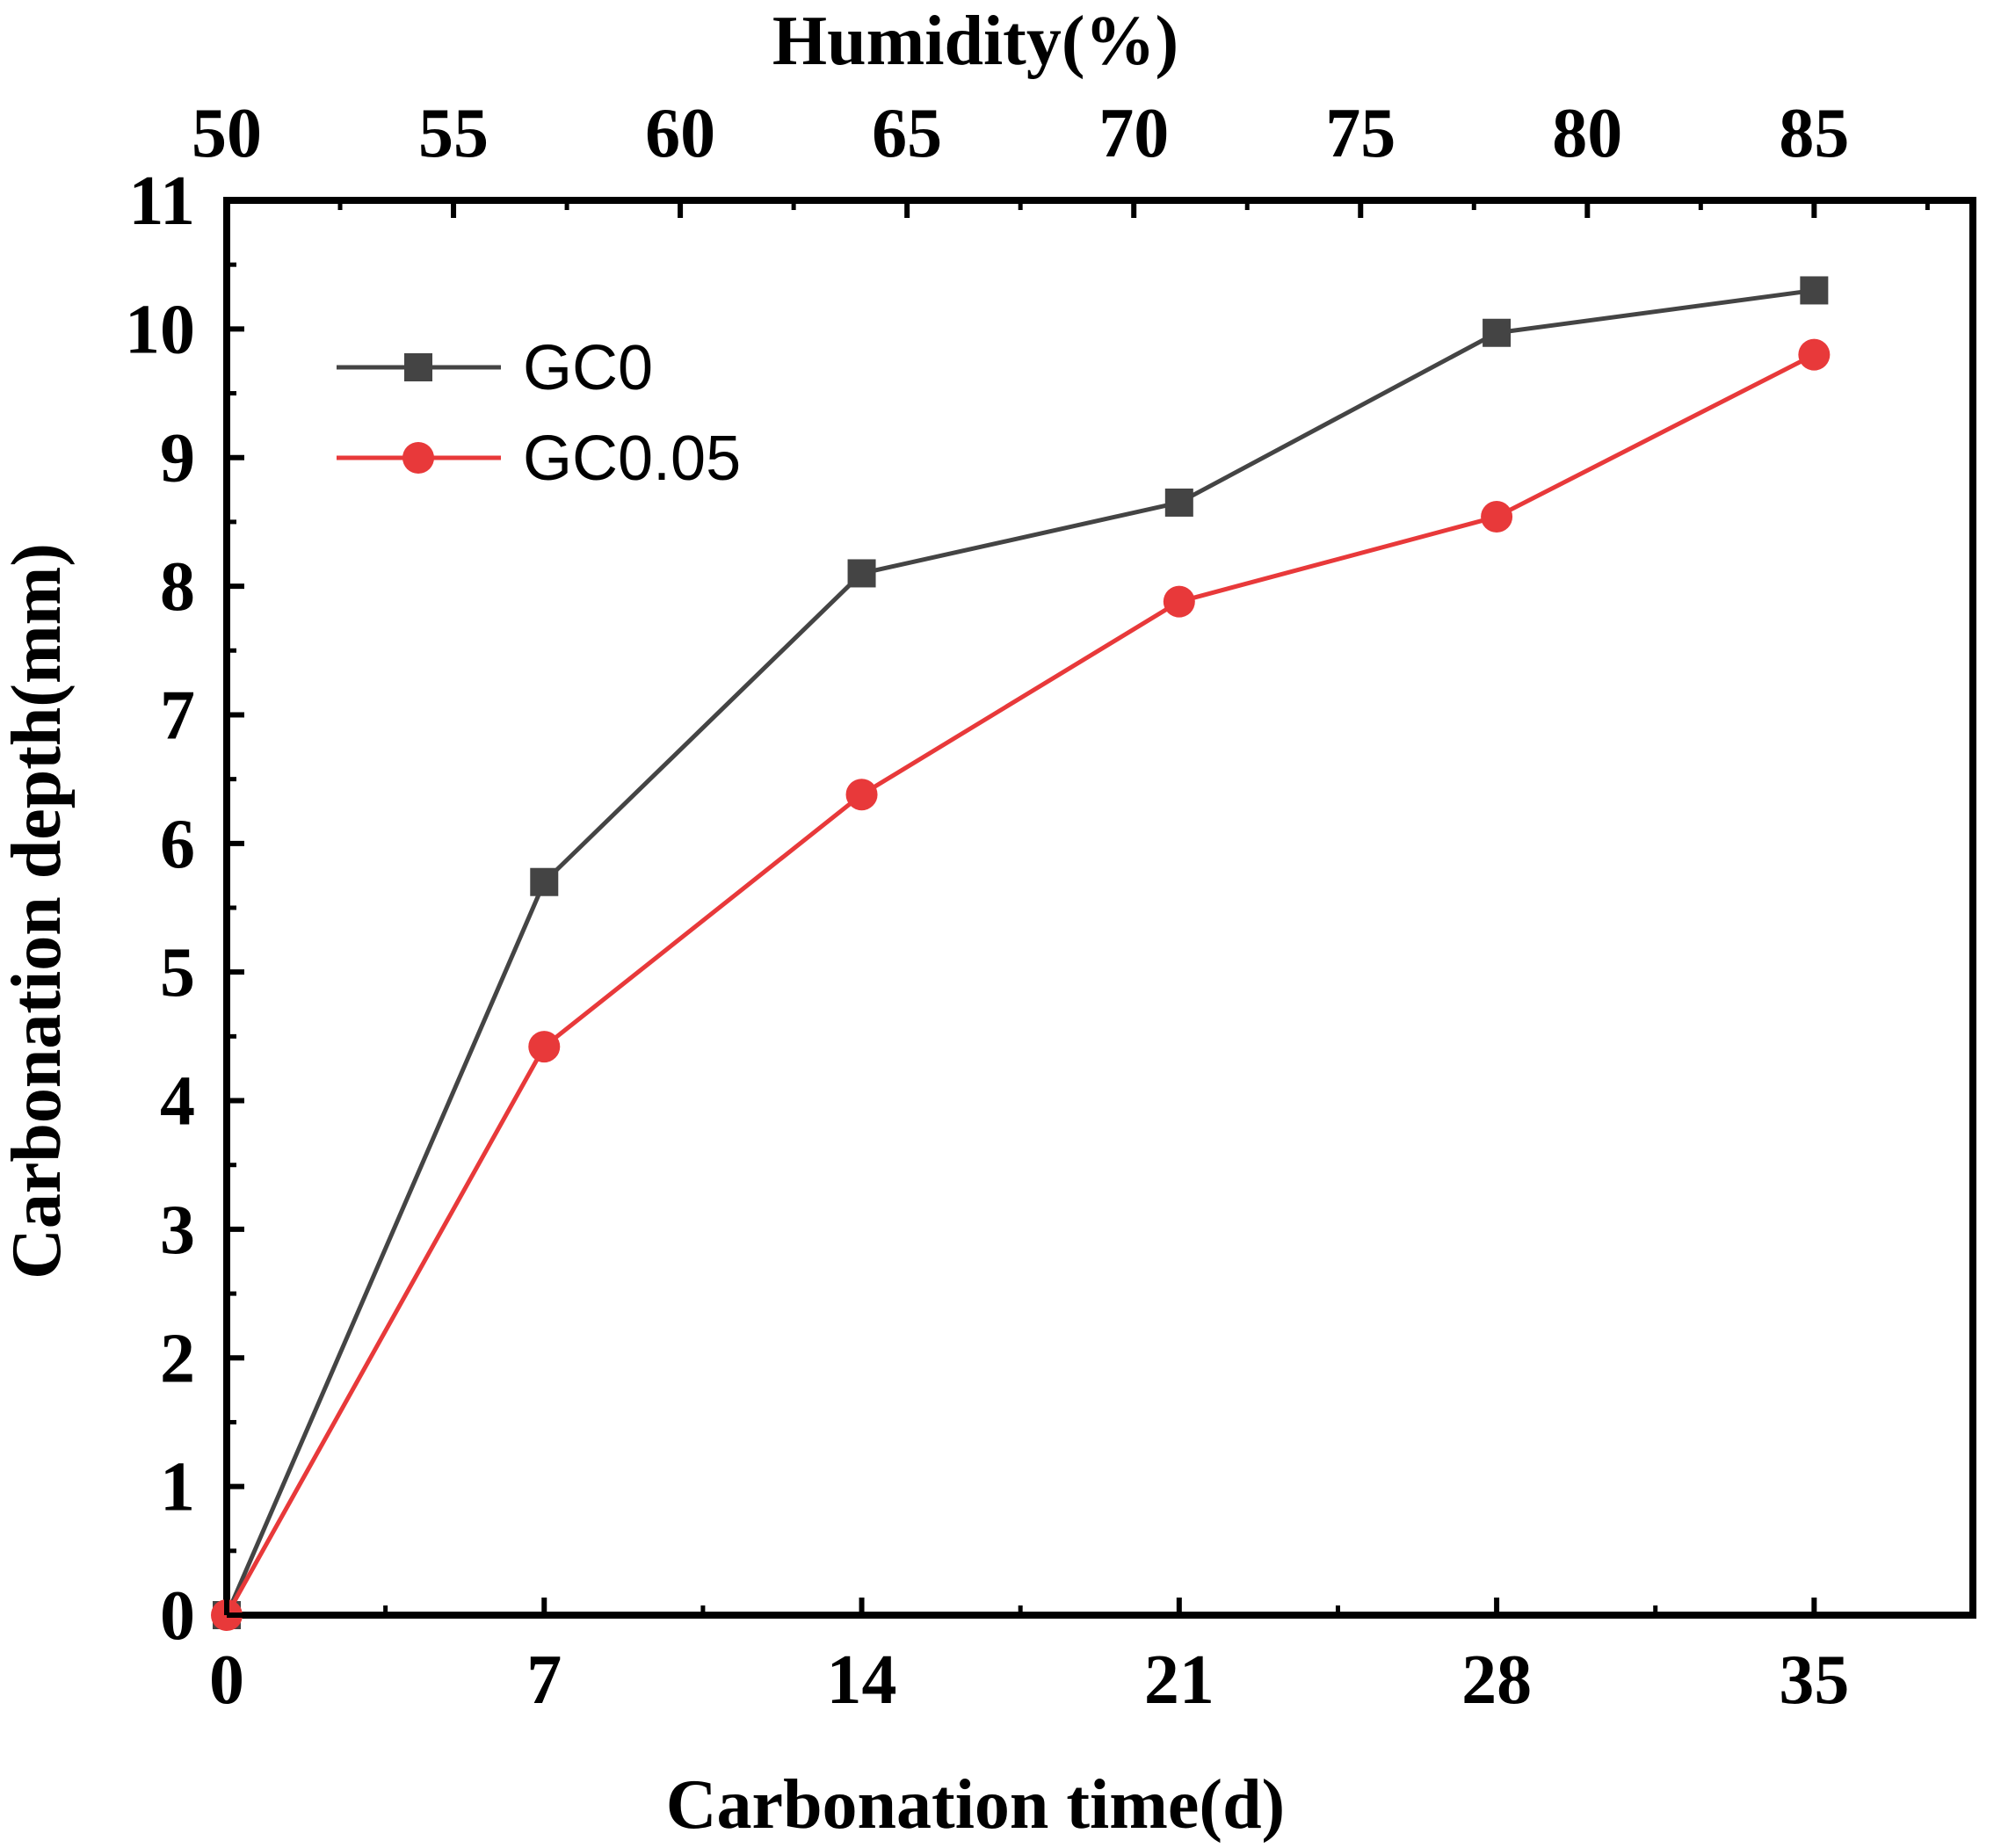 This screenshot has height=1848, width=2001. What do you see at coordinates (1814, 1680) in the screenshot?
I see `x-tick-label: 35` at bounding box center [1814, 1680].